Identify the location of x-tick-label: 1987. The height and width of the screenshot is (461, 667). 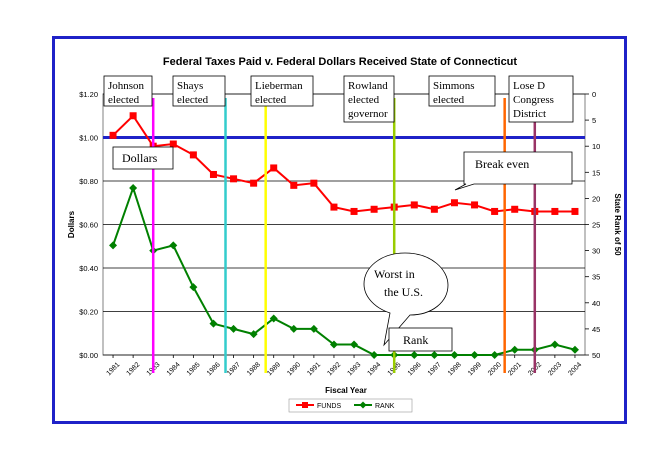
(234, 369).